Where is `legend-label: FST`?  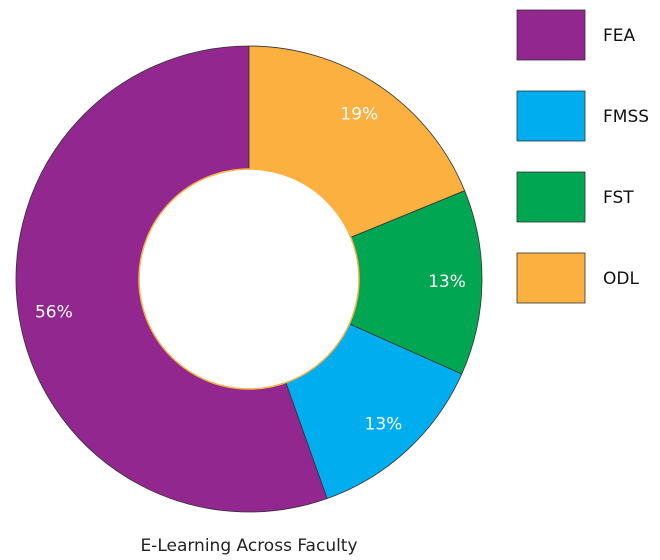 legend-label: FST is located at coordinates (618, 198).